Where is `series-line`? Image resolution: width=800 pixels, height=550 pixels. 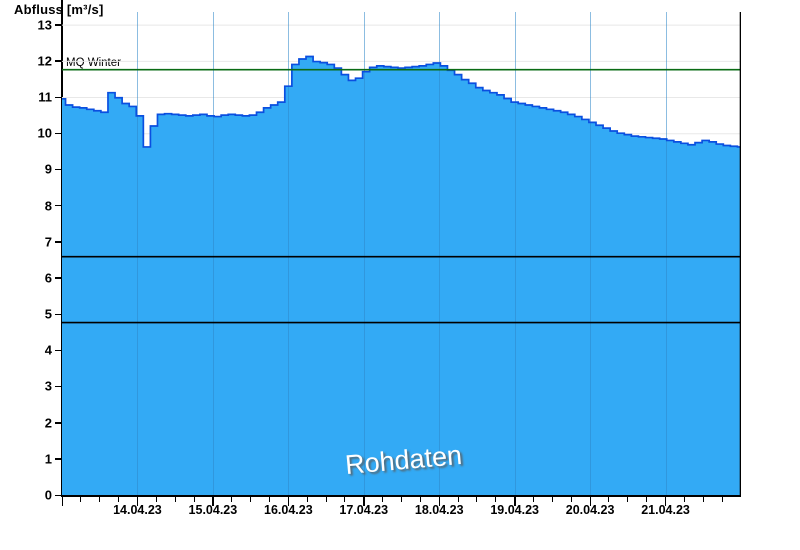
series-line is located at coordinates (401, 101).